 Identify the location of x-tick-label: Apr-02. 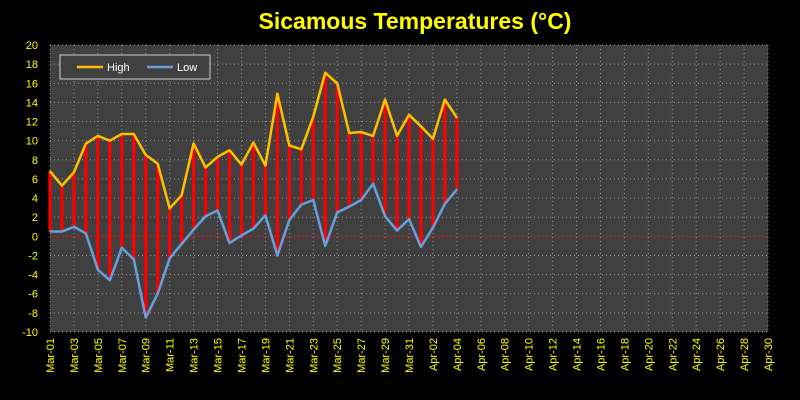
(434, 354).